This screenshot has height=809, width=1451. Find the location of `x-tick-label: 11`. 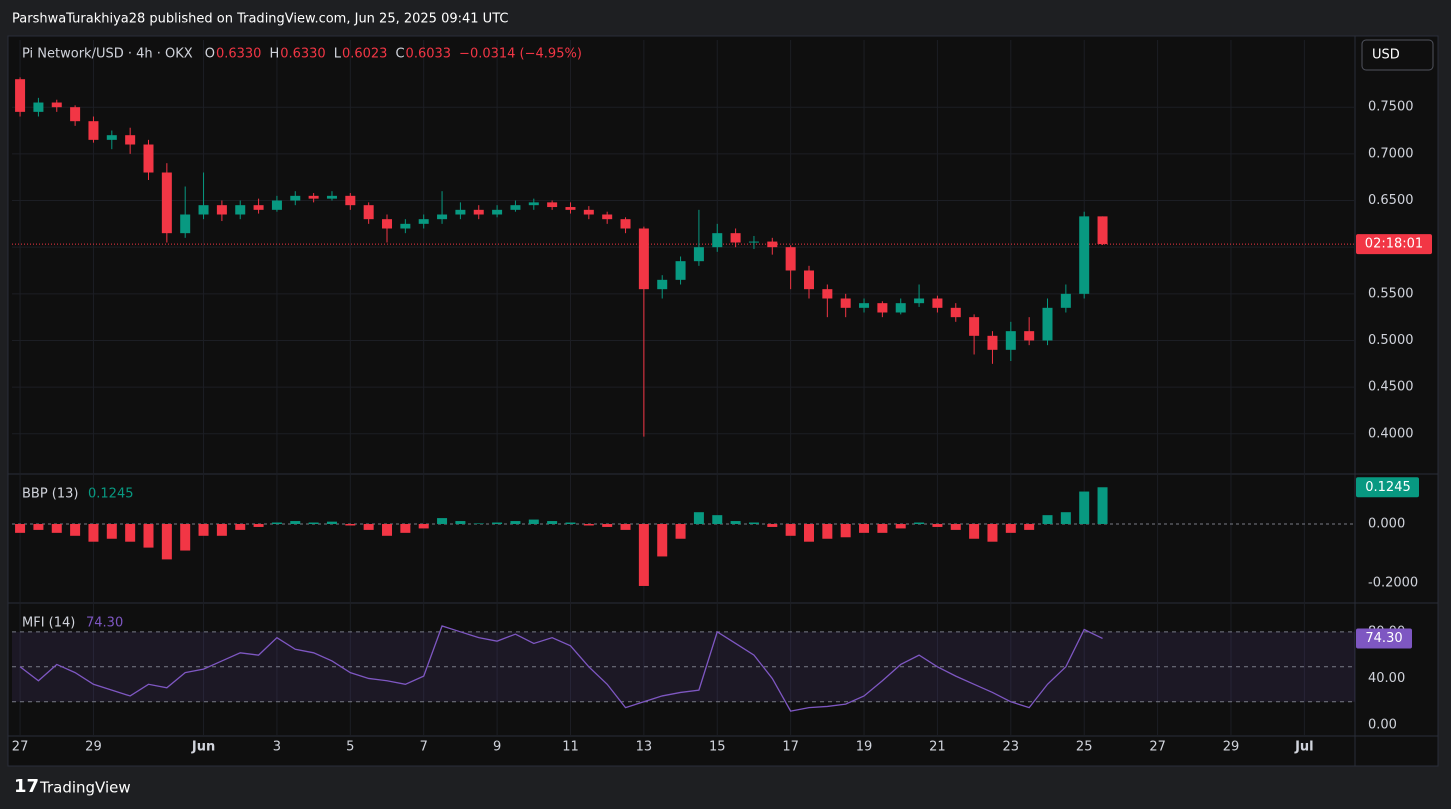

x-tick-label: 11 is located at coordinates (570, 747).